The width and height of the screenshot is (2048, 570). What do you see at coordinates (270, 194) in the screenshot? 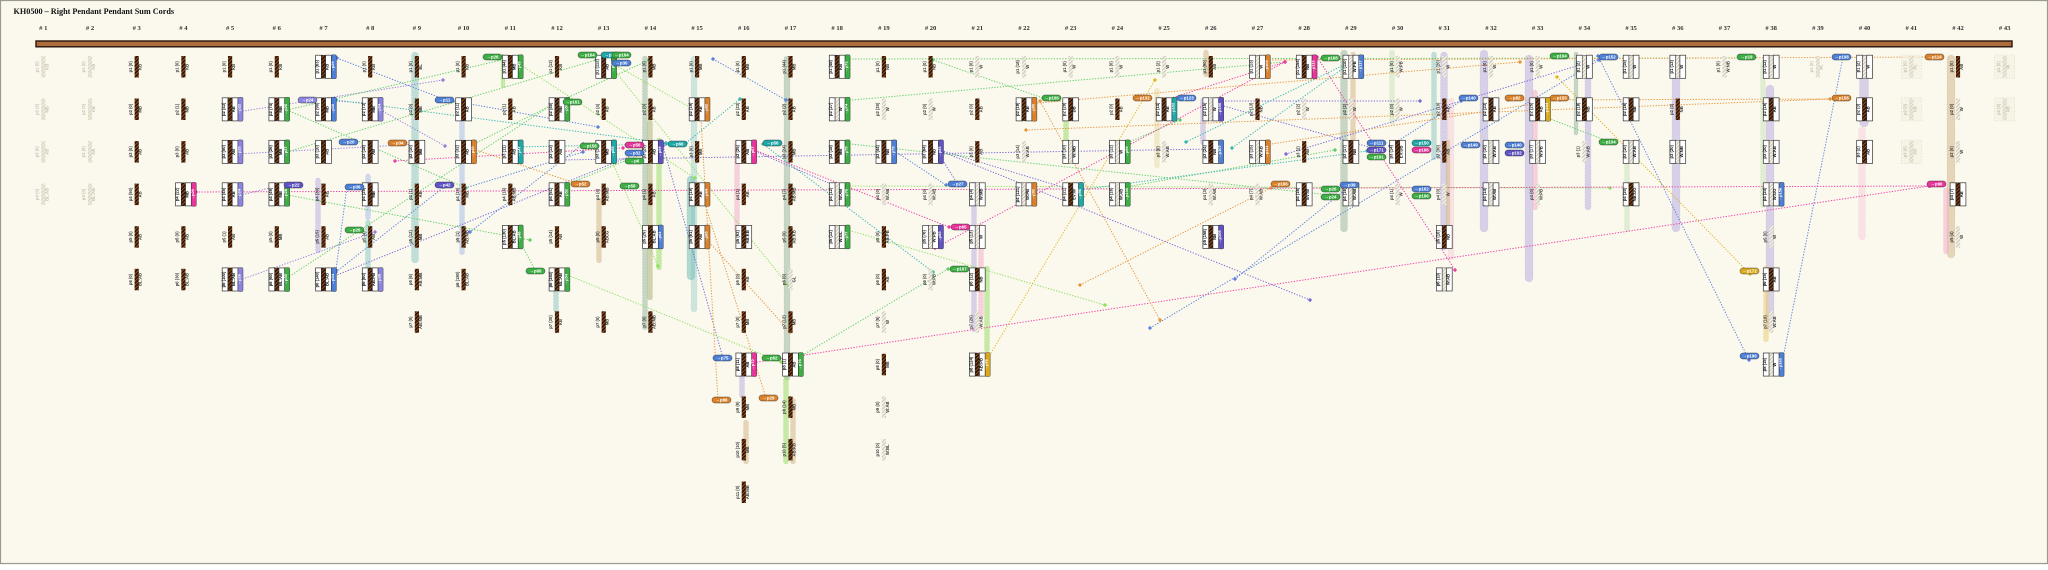
I see `svg-text: p4 (49)` at bounding box center [270, 194].